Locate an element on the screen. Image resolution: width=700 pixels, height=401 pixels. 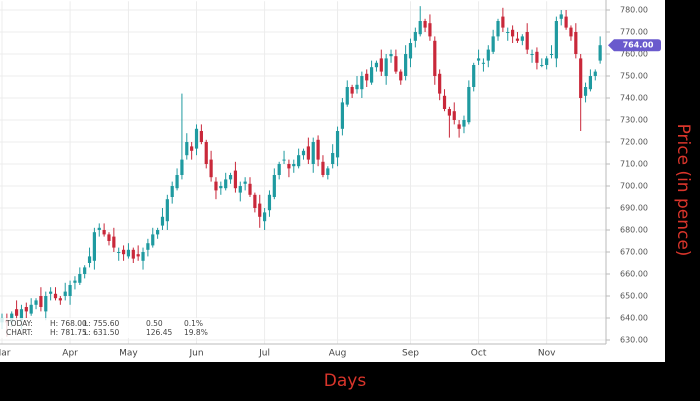
y-axis-title: Price (in pence) is located at coordinates (683, 190).